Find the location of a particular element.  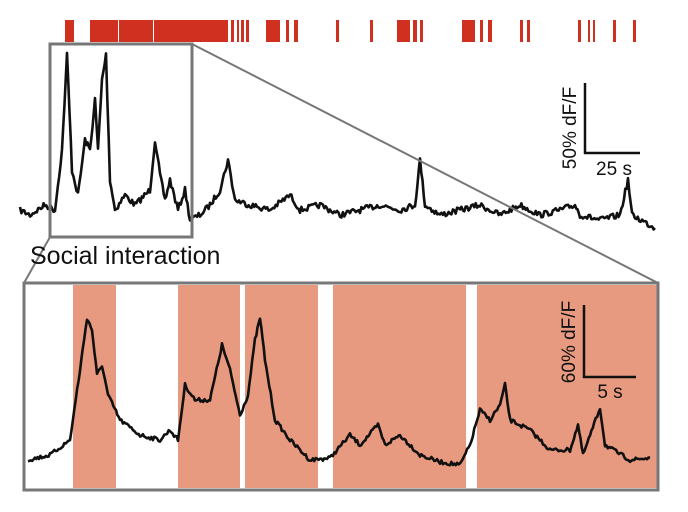

scale-label: 25 s is located at coordinates (614, 169).